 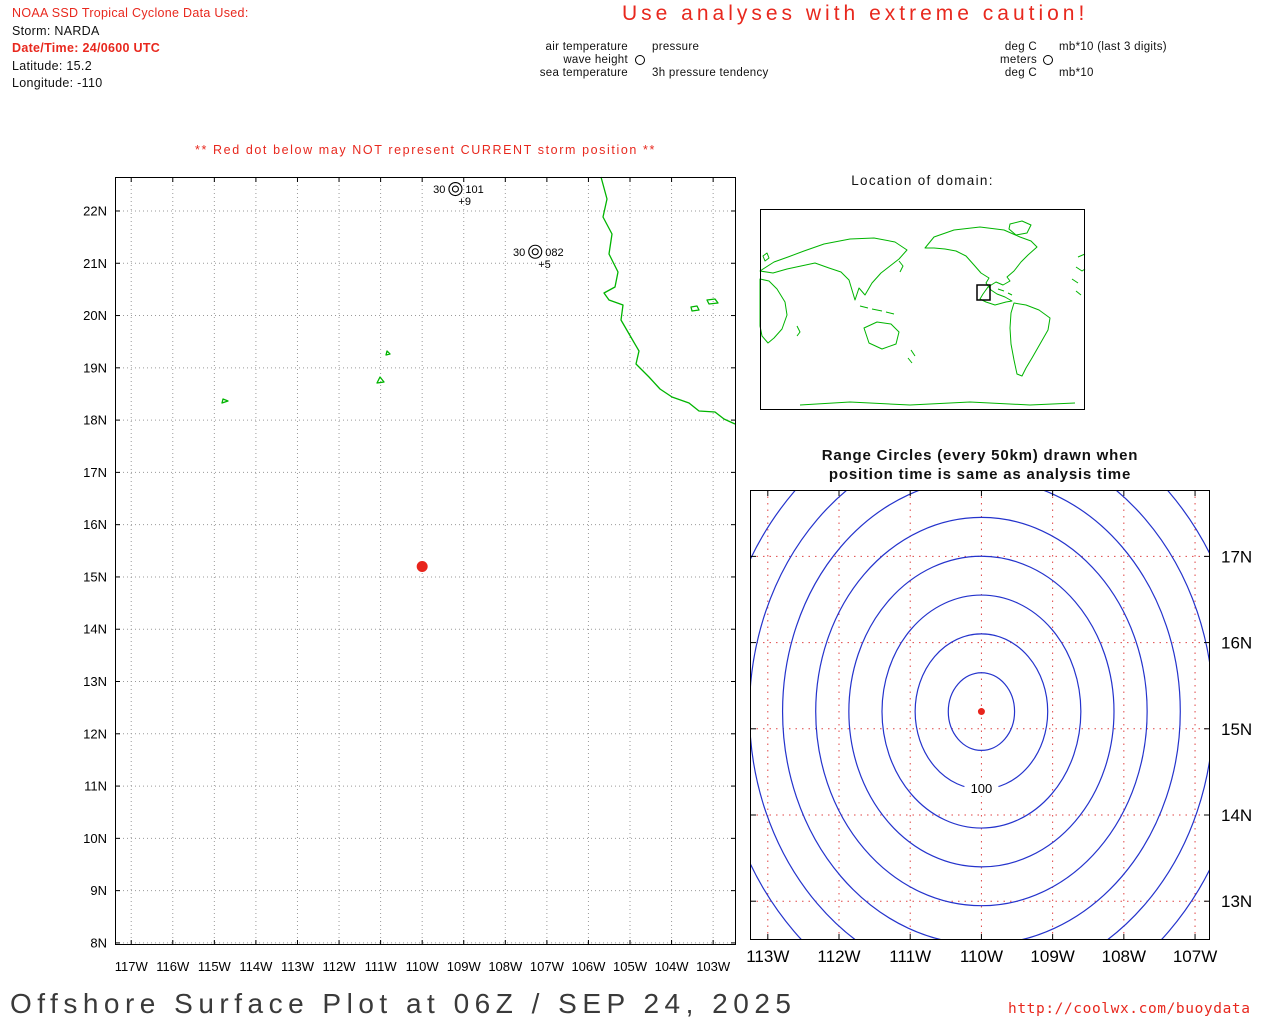 What do you see at coordinates (922, 180) in the screenshot?
I see `inset-title: Location of domain:` at bounding box center [922, 180].